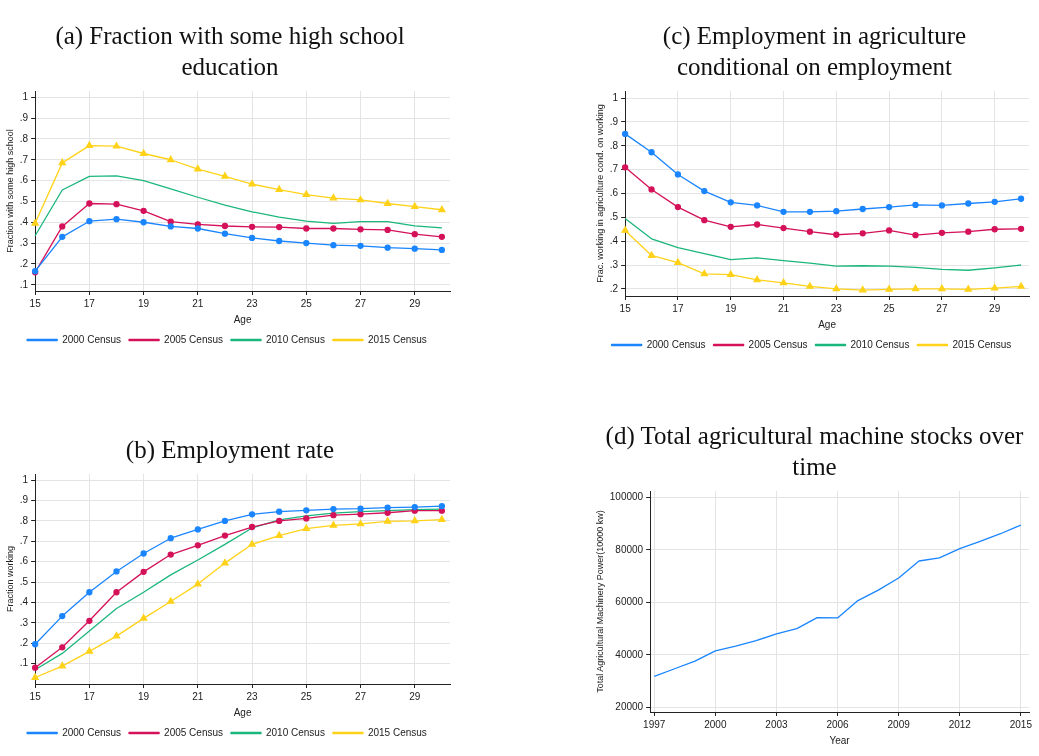 The height and width of the screenshot is (756, 1039). Describe the element at coordinates (230, 450) in the screenshot. I see `chart-title: (b) Employment rate` at that location.